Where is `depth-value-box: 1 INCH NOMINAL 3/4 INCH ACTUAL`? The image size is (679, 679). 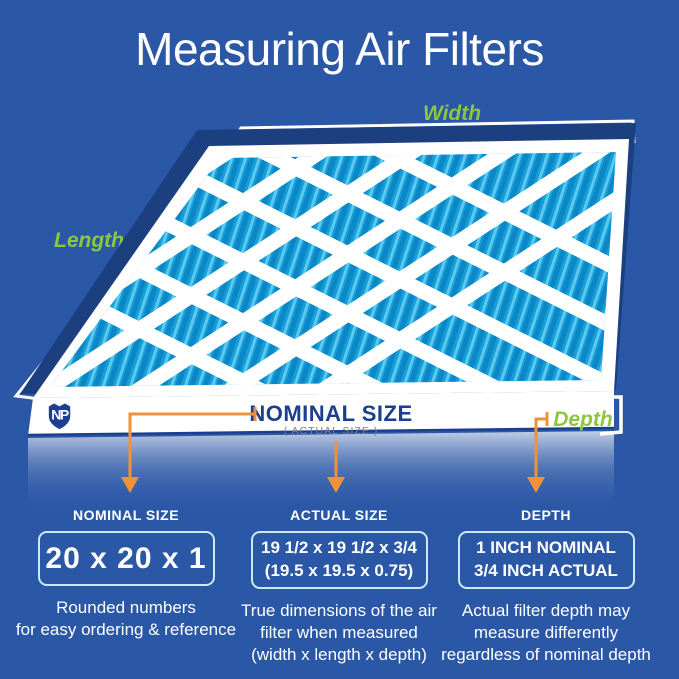
depth-value-box: 1 INCH NOMINAL 3/4 INCH ACTUAL is located at coordinates (546, 560).